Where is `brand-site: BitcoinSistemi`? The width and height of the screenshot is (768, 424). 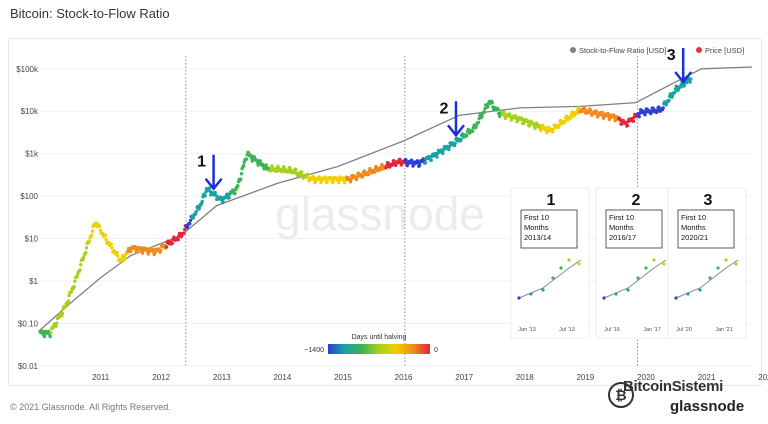
brand-site: BitcoinSistemi is located at coordinates (673, 386).